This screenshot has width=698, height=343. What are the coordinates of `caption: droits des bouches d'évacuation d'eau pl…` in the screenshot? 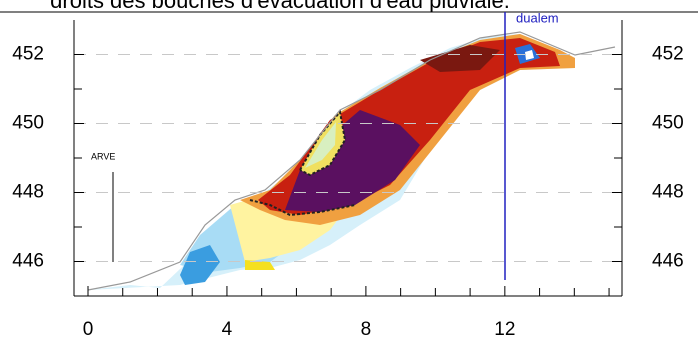 It's located at (280, 6).